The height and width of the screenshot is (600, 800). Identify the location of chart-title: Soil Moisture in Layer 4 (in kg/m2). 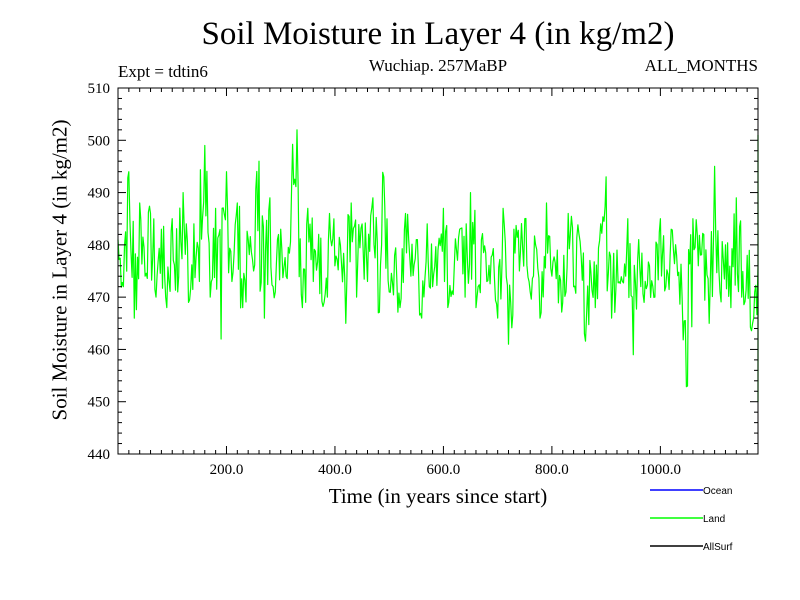
(438, 34).